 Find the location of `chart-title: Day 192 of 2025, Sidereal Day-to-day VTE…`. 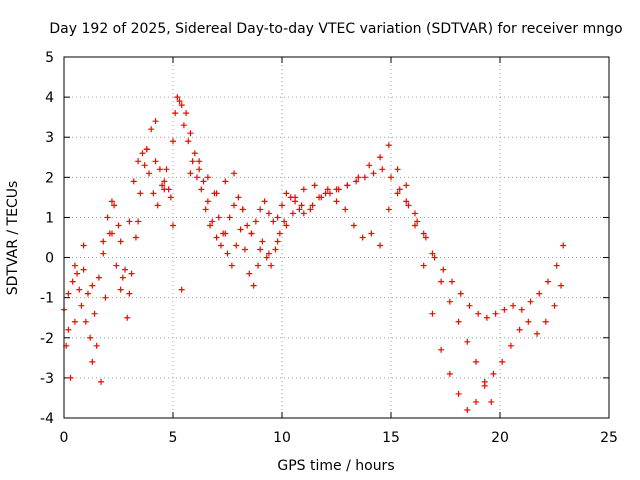

chart-title: Day 192 of 2025, Sidereal Day-to-day VTE… is located at coordinates (335, 29).